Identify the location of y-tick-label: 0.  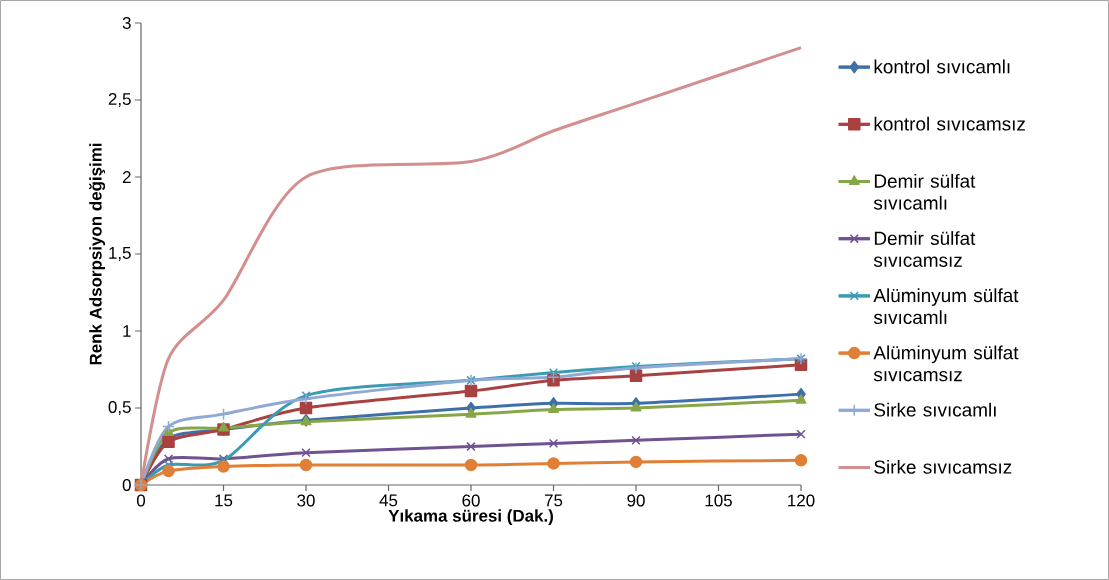
(126, 484).